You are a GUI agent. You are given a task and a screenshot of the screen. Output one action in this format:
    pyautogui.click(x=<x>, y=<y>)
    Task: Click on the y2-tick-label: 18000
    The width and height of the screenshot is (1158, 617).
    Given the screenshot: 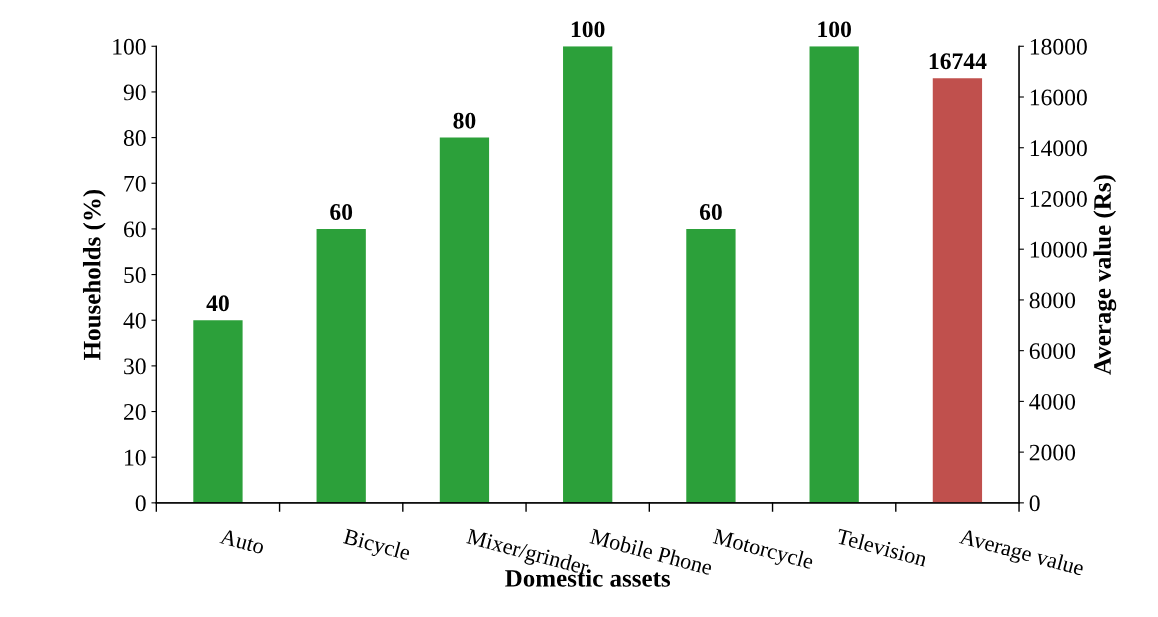 What is the action you would take?
    pyautogui.click(x=1058, y=46)
    